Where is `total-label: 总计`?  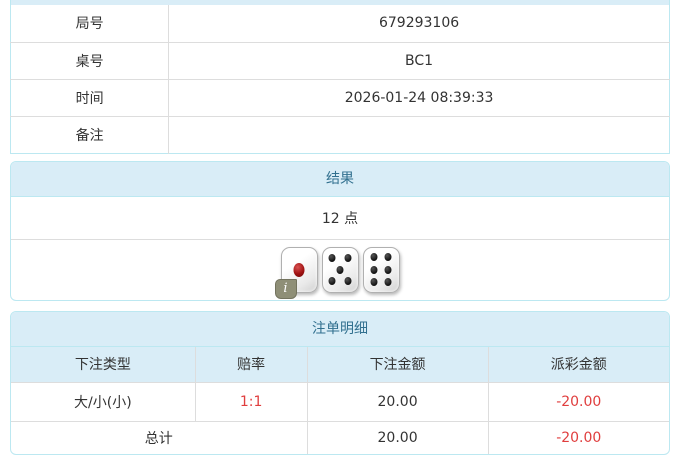
total-label: 总计 is located at coordinates (159, 437).